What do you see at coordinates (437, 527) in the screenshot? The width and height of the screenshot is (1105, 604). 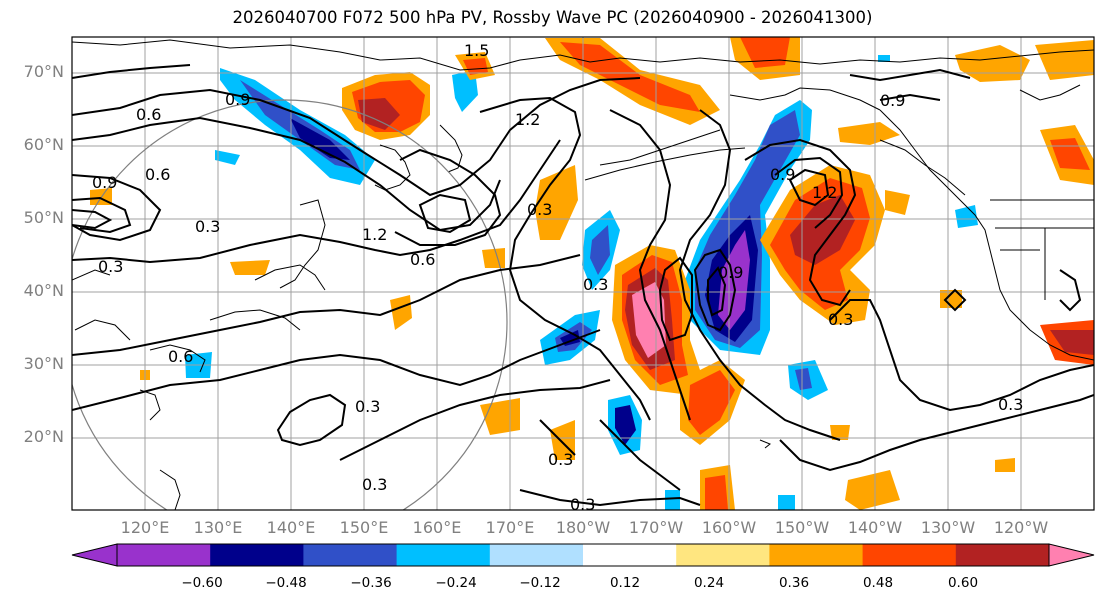 I see `lon-label: 160°E` at bounding box center [437, 527].